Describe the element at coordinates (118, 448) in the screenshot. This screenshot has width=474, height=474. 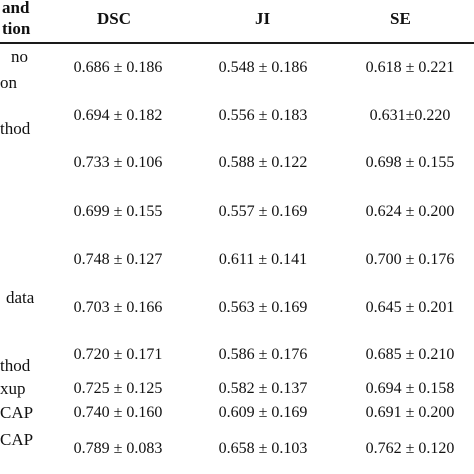
I see `table-cell-dsc: 0.789 ± 0.083` at that location.